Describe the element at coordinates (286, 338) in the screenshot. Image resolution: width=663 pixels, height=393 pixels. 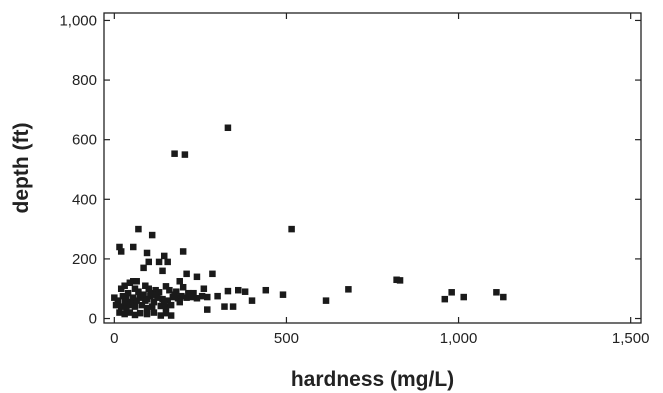
I see `x-tick-label: 500` at that location.